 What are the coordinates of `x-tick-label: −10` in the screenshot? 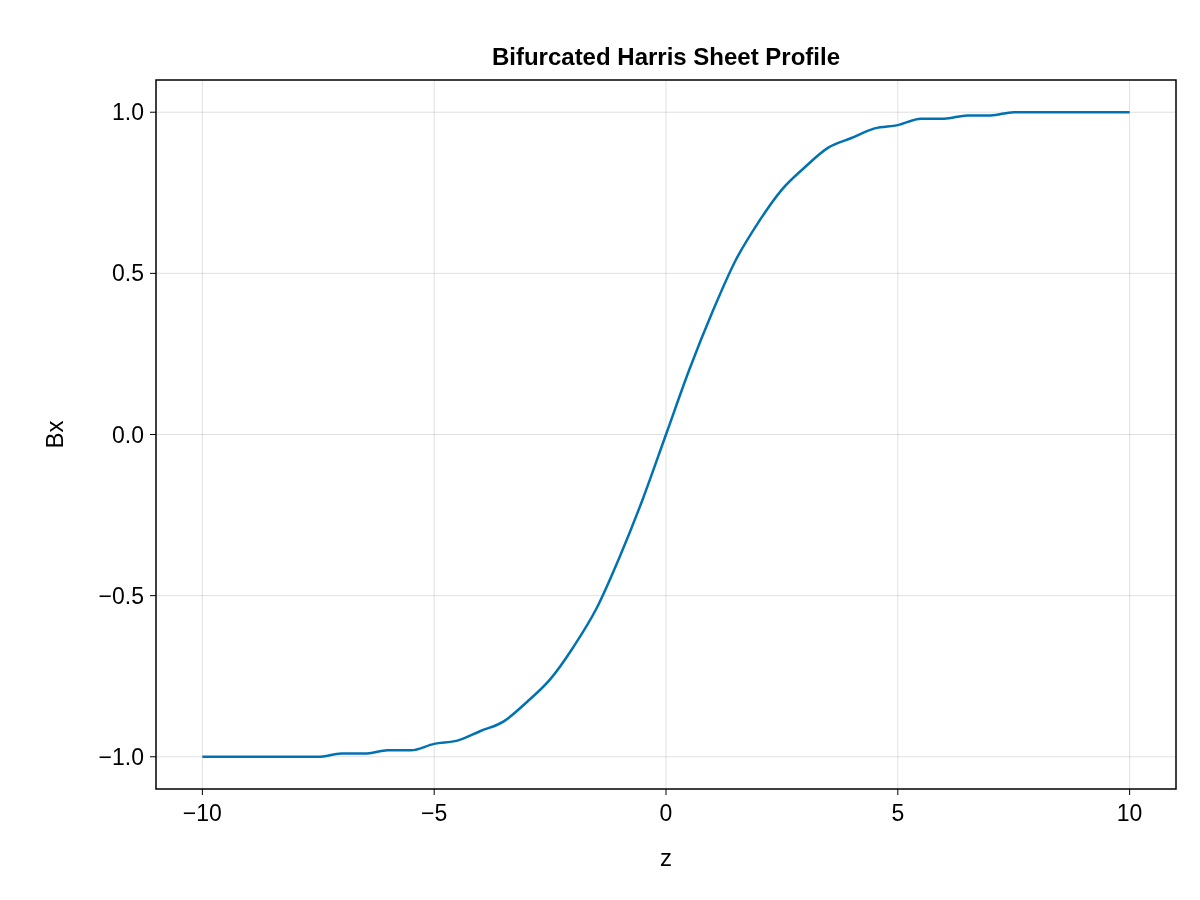 It's located at (202, 813).